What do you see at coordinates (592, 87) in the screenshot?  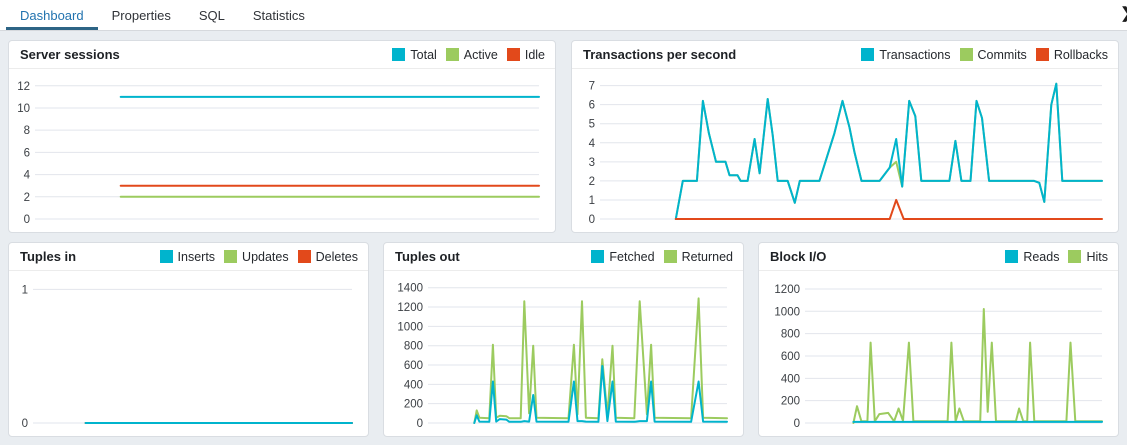 I see `svg-text: 7` at bounding box center [592, 87].